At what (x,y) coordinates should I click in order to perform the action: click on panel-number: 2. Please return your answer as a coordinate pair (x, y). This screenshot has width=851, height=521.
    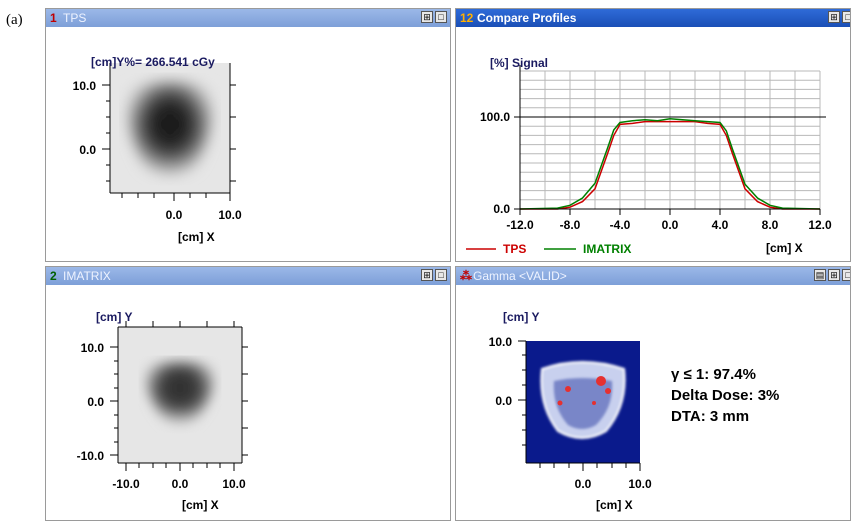
    Looking at the image, I should click on (53, 276).